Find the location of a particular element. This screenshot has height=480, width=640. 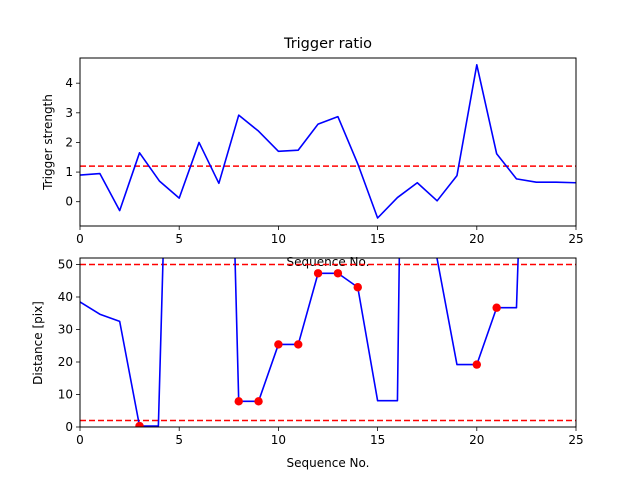

y-axis-label: Trigger strength is located at coordinates (48, 142).